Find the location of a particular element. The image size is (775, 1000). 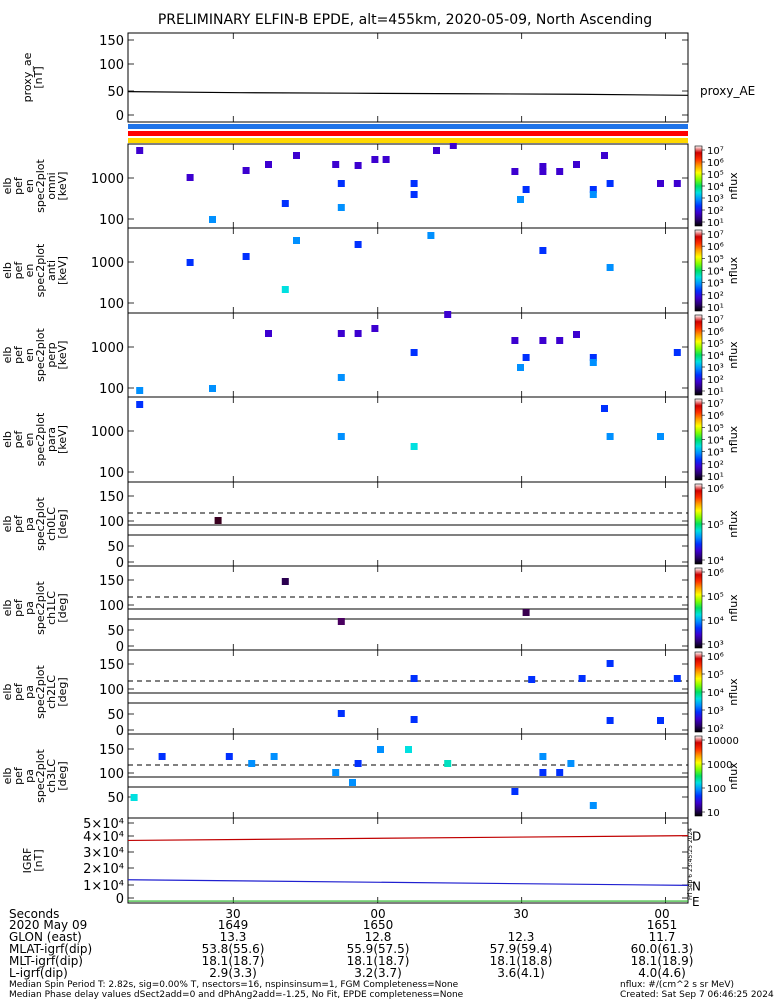

colorbar-label: nflux is located at coordinates (733, 439).